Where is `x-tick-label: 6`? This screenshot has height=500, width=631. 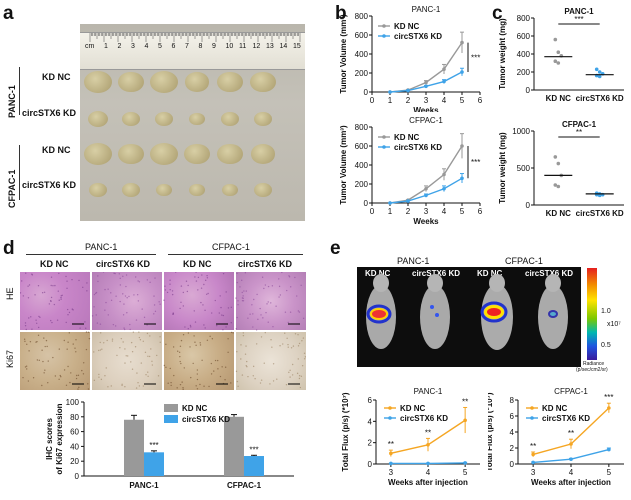 x-tick-label: 6 is located at coordinates (480, 100).